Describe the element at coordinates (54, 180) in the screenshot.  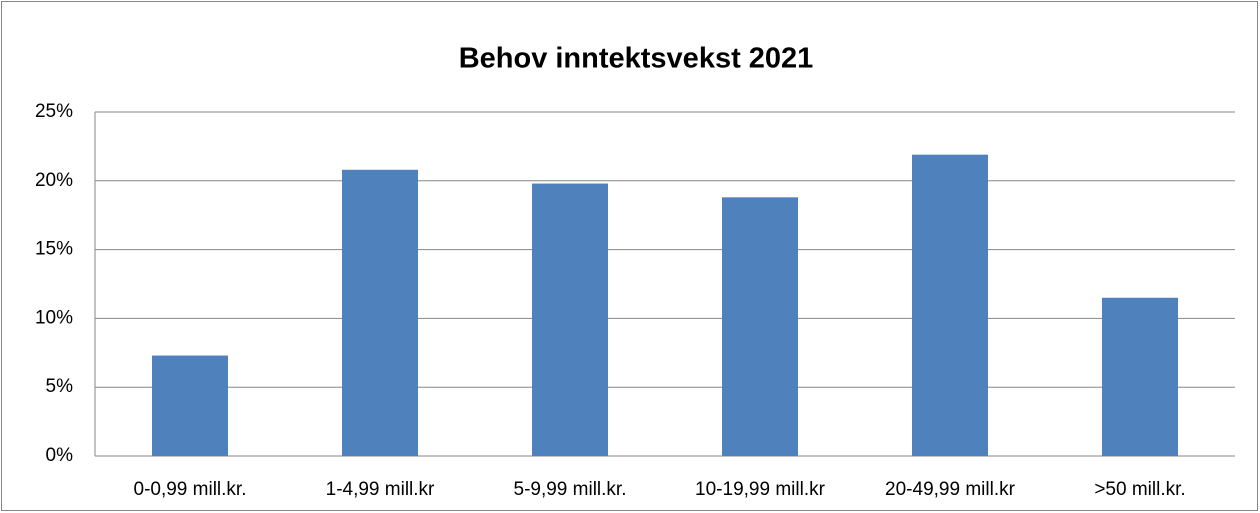
I see `y-tick-label: 20%` at that location.